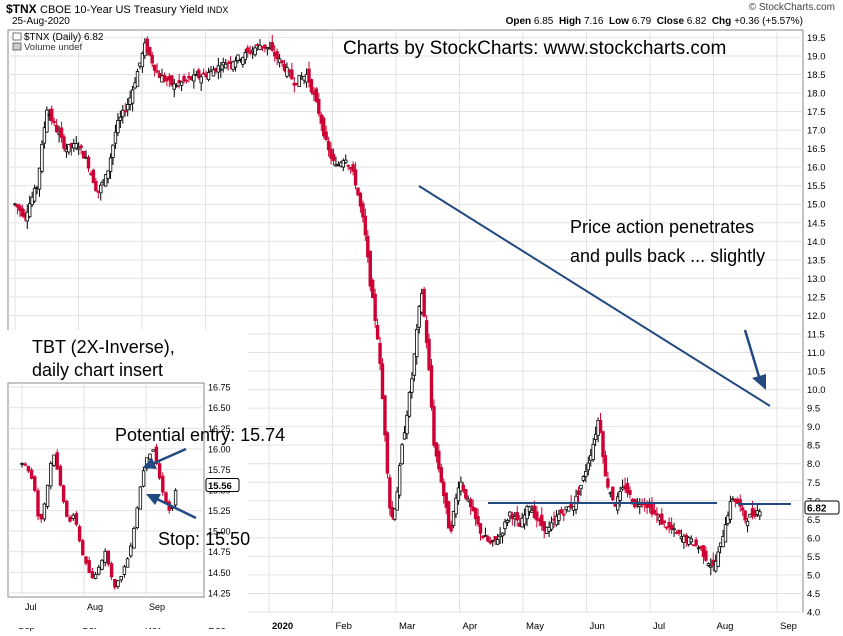 The height and width of the screenshot is (636, 843). I want to click on low-label: Low, so click(618, 21).